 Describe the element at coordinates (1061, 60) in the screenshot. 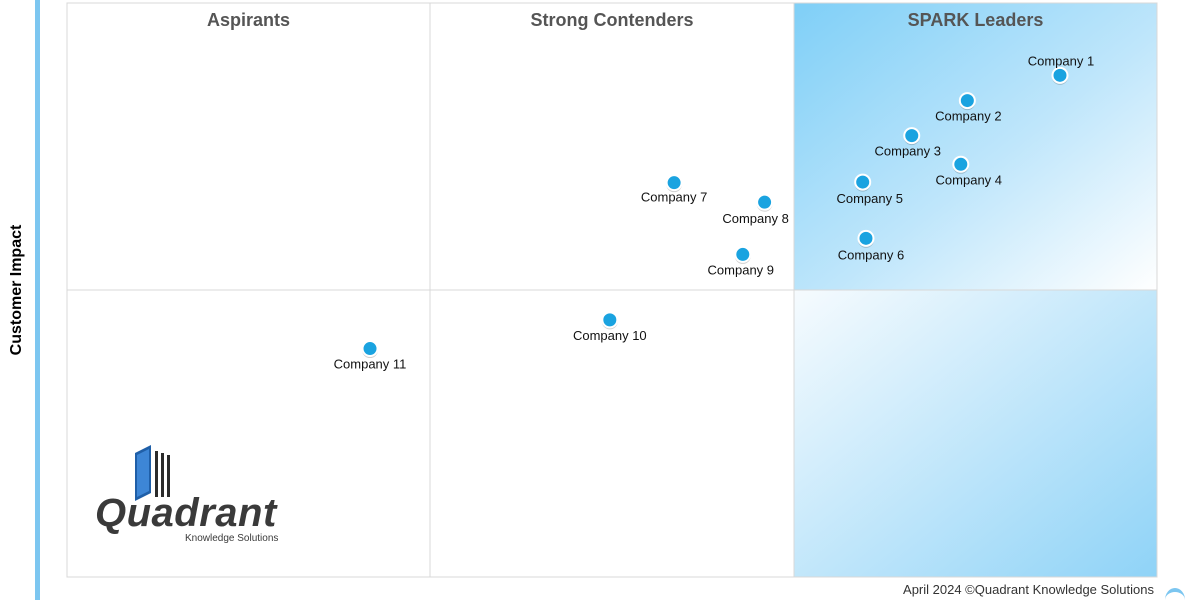

I see `point-label: Company 1` at that location.